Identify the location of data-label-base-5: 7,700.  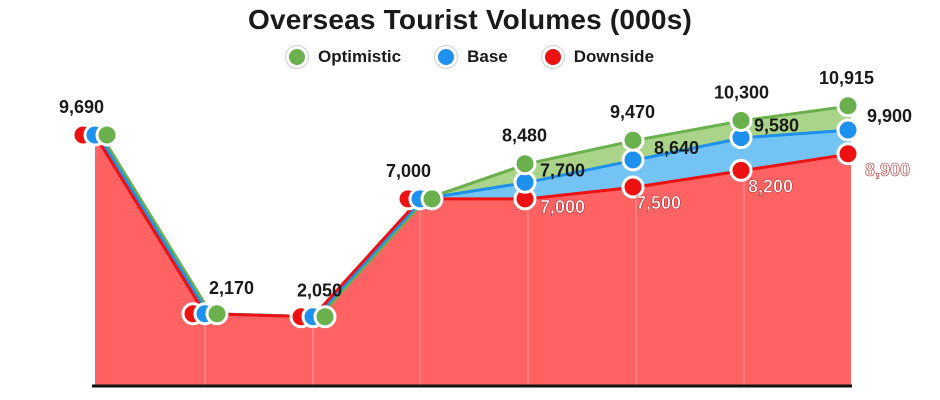
(562, 170).